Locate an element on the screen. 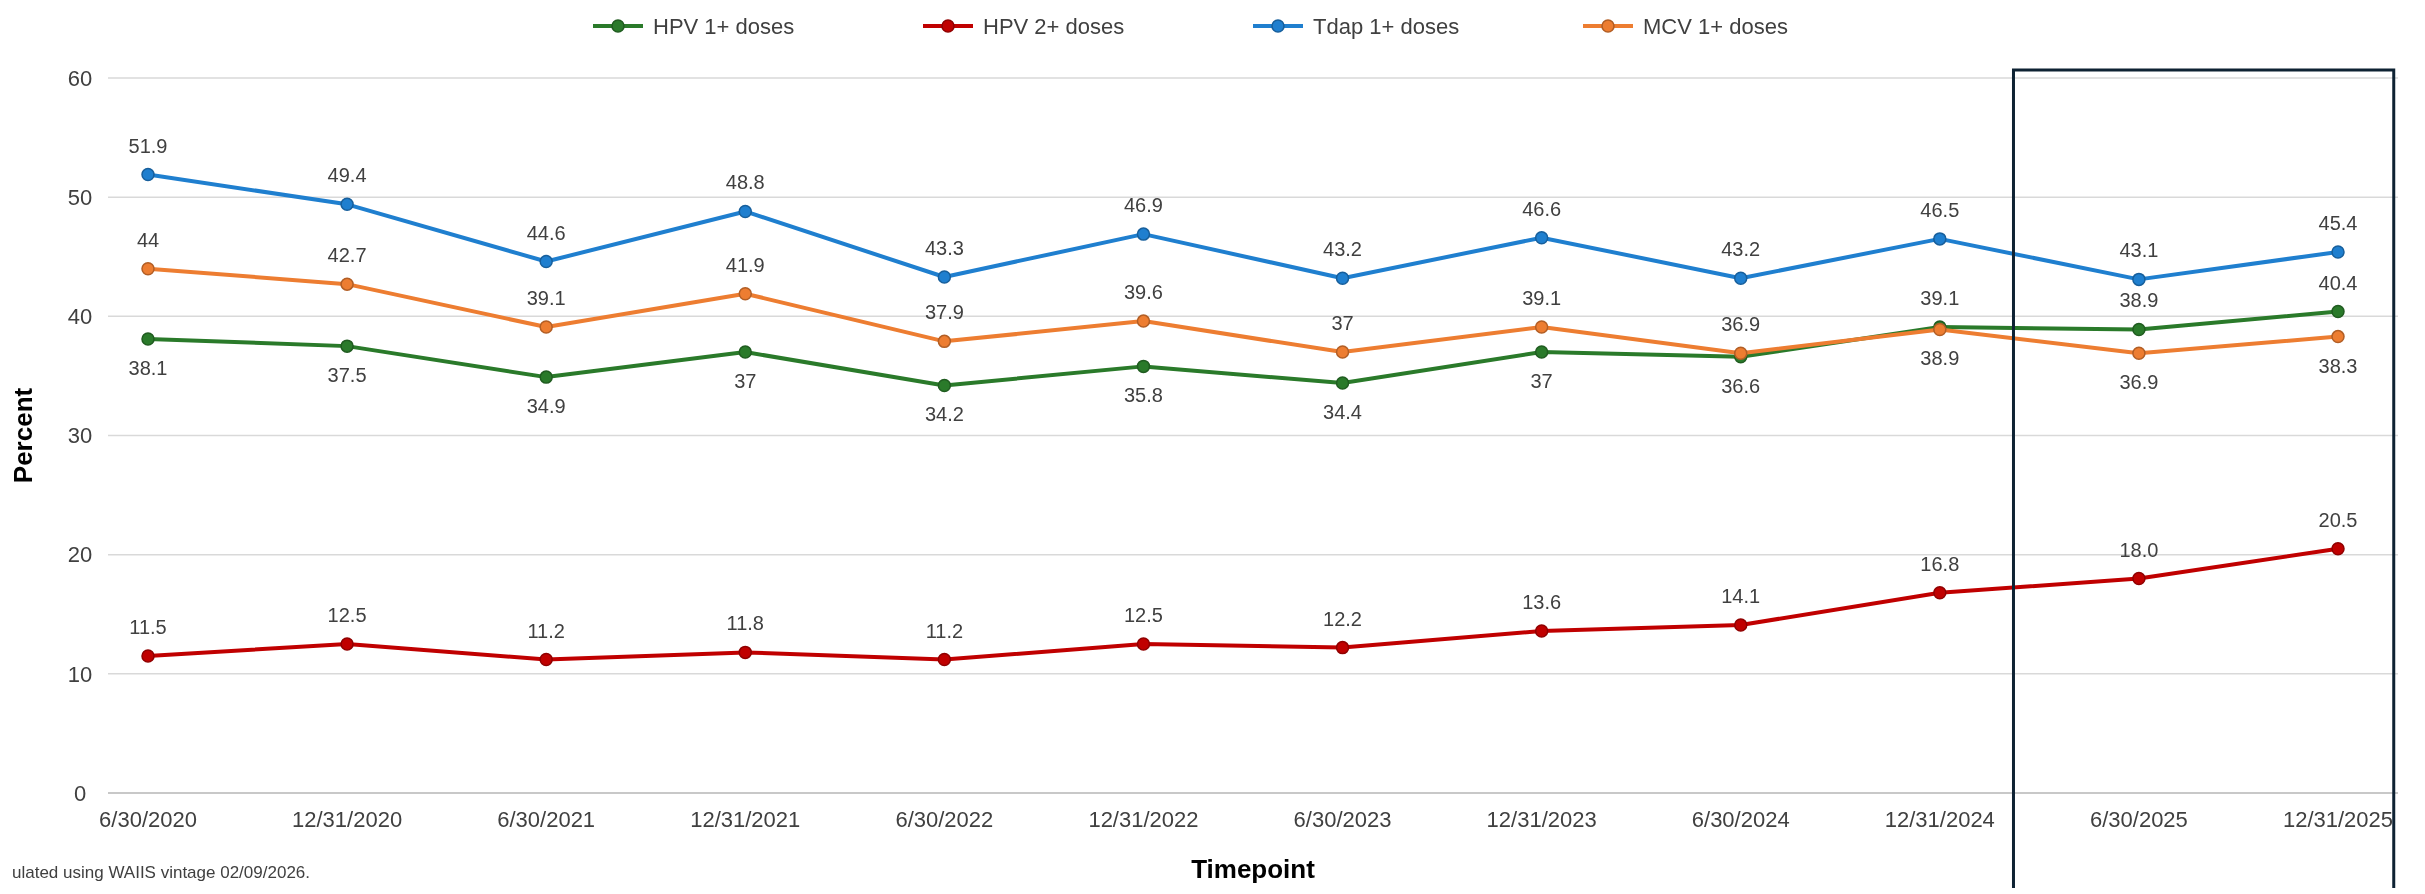 This screenshot has width=2425, height=894. x-tick-label: 12/31/2022 is located at coordinates (1143, 819).